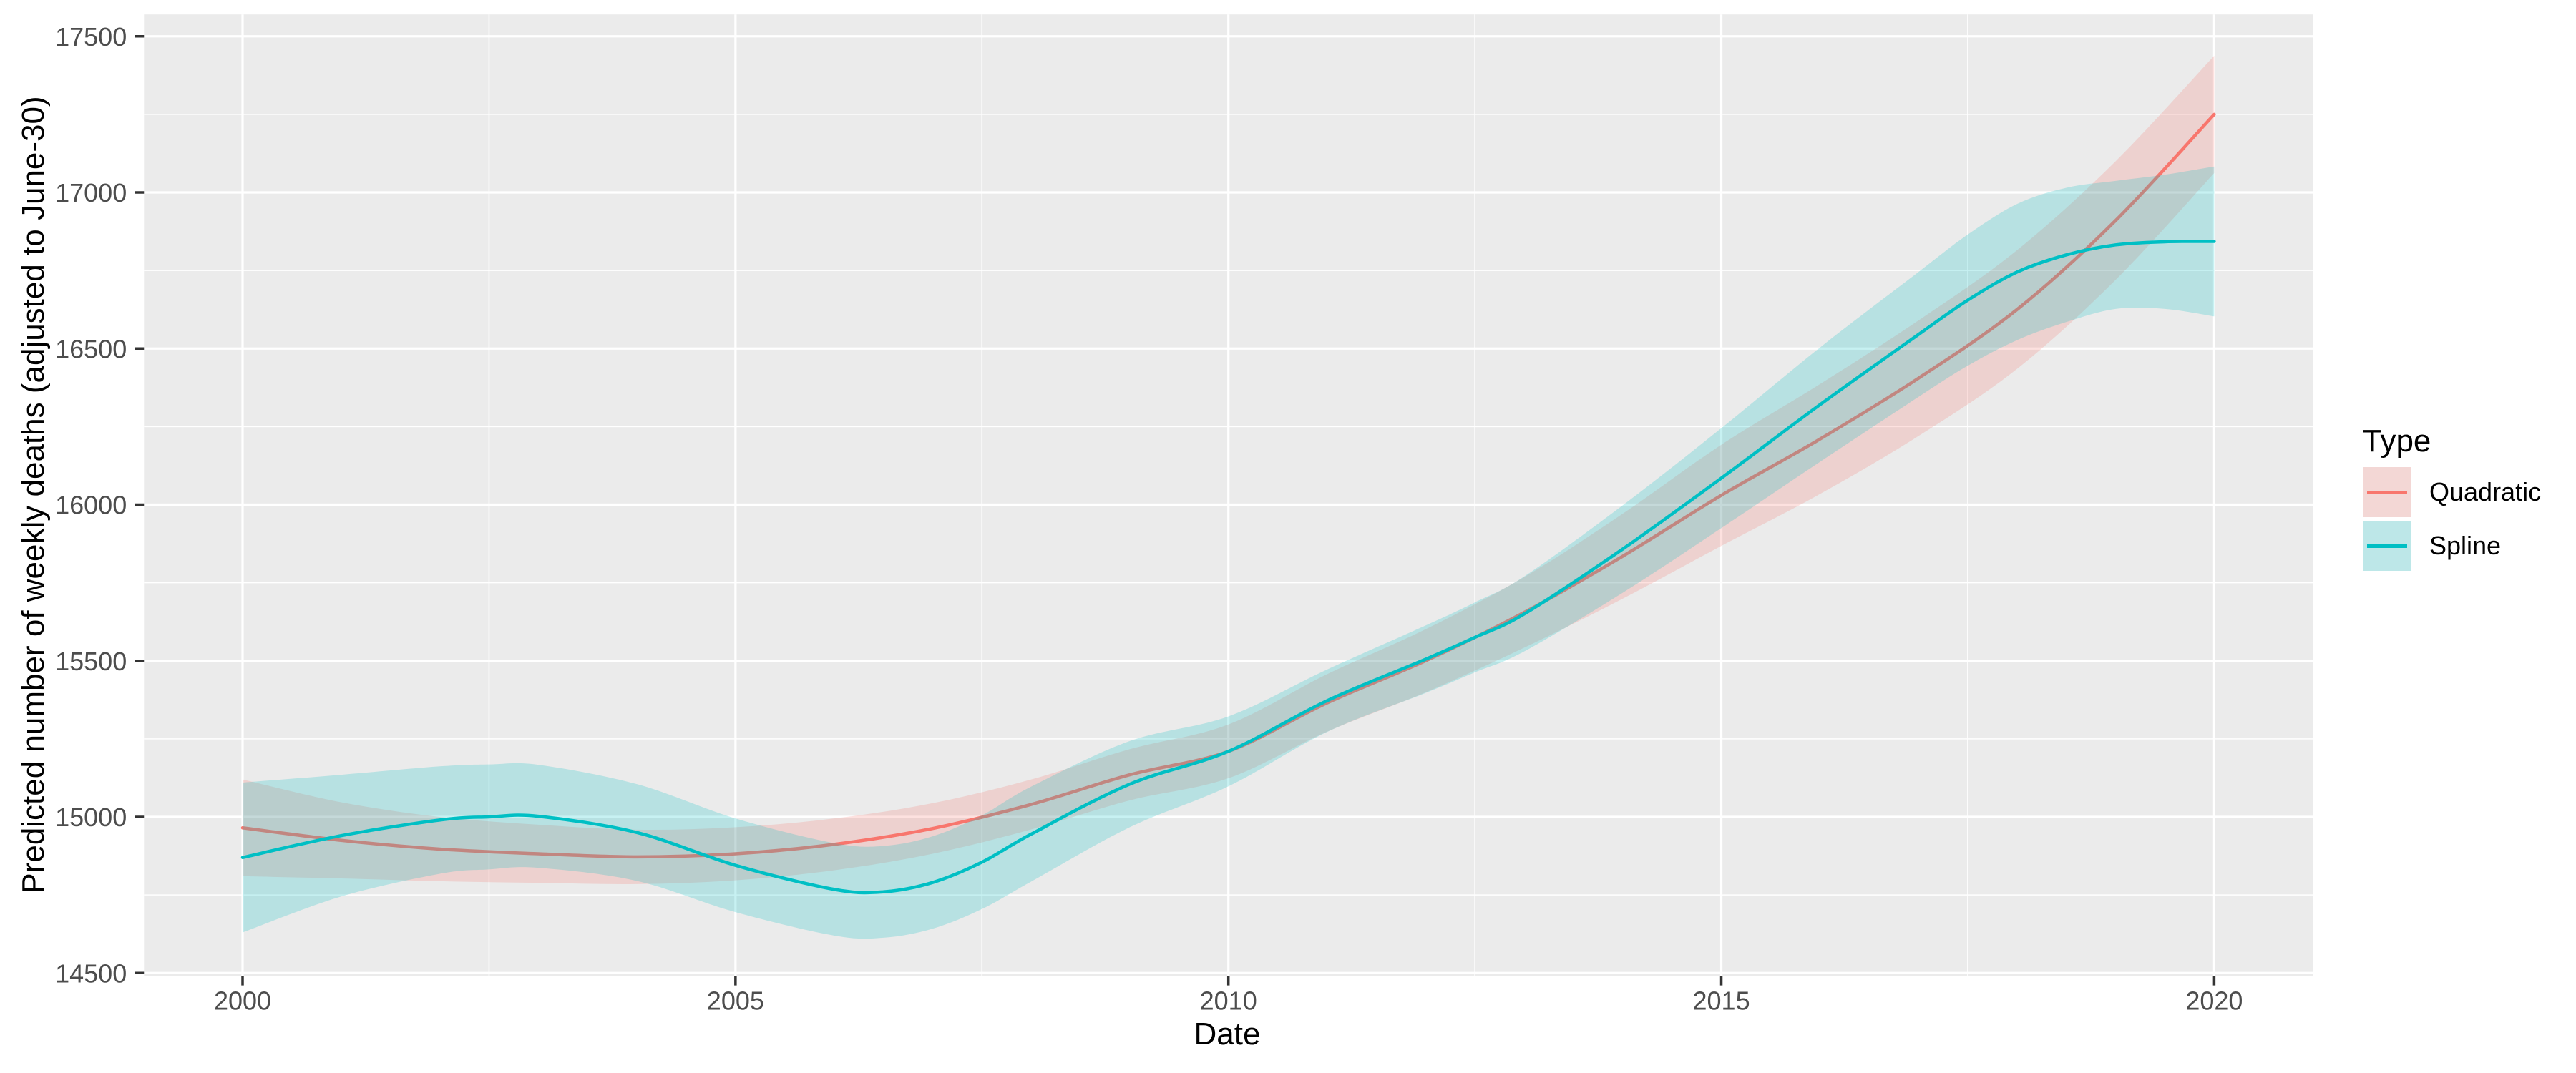  Describe the element at coordinates (91, 37) in the screenshot. I see `y-tick-label: 17500` at that location.